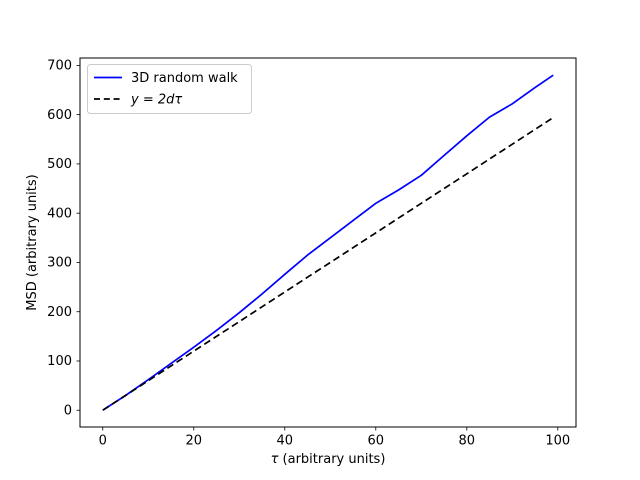 The width and height of the screenshot is (640, 480). Describe the element at coordinates (184, 78) in the screenshot. I see `legend-label: 3D random walk` at that location.